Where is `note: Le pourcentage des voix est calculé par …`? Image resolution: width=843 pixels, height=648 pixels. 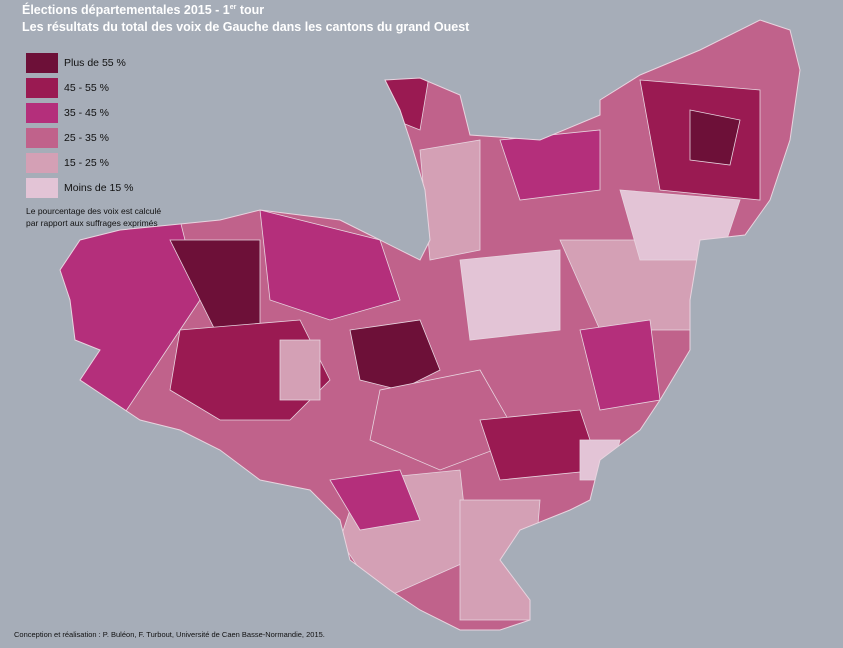
note: Le pourcentage des voix est calculé par … is located at coordinates (93, 217).